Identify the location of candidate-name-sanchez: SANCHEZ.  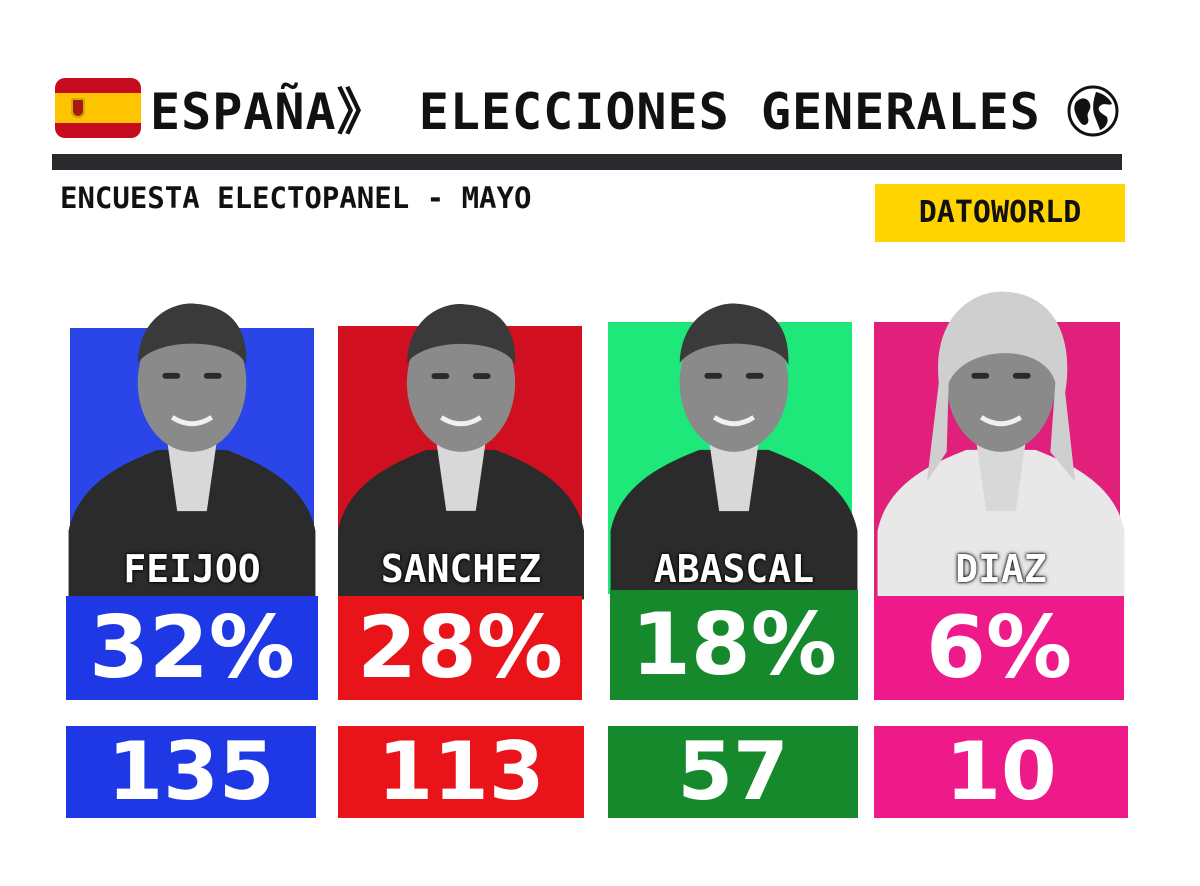
(461, 569).